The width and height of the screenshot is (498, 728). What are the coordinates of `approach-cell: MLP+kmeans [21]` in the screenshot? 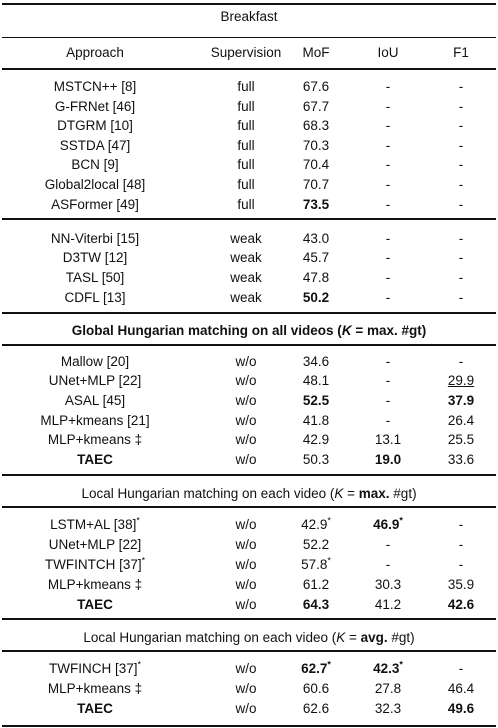 It's located at (95, 420).